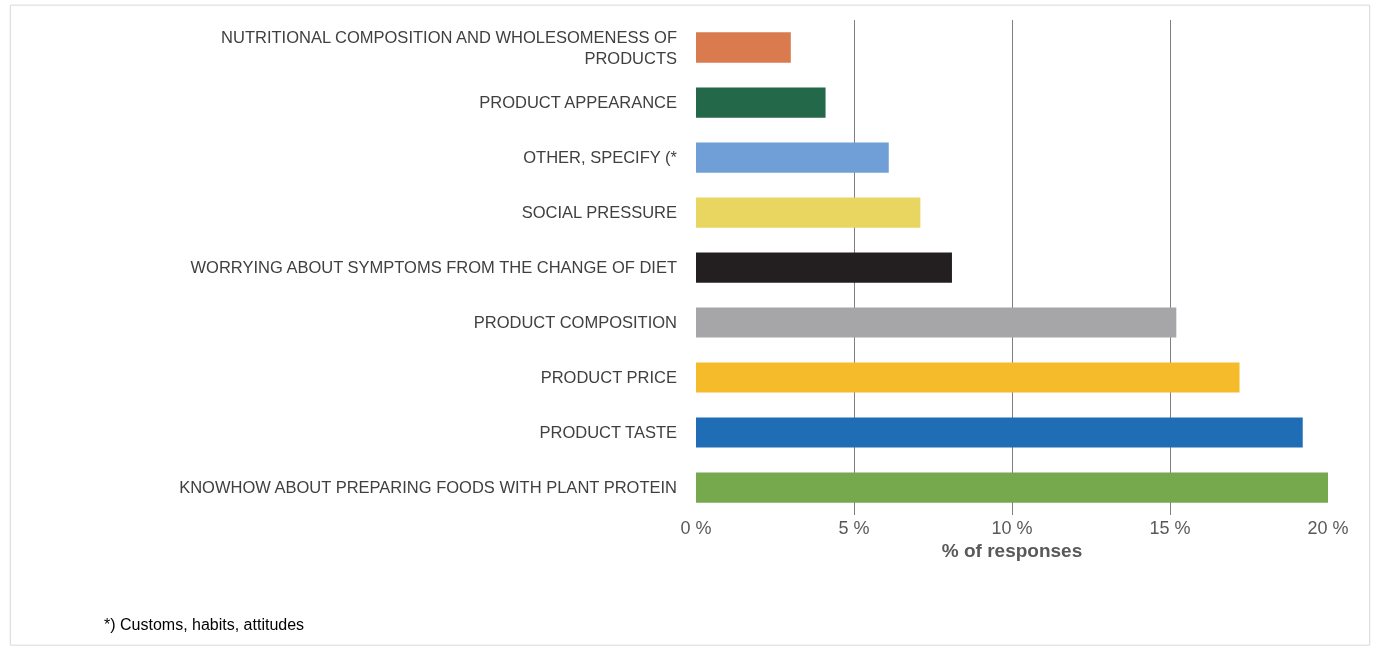 The image size is (1379, 649). Describe the element at coordinates (854, 528) in the screenshot. I see `x-tick-label: 5 %` at that location.